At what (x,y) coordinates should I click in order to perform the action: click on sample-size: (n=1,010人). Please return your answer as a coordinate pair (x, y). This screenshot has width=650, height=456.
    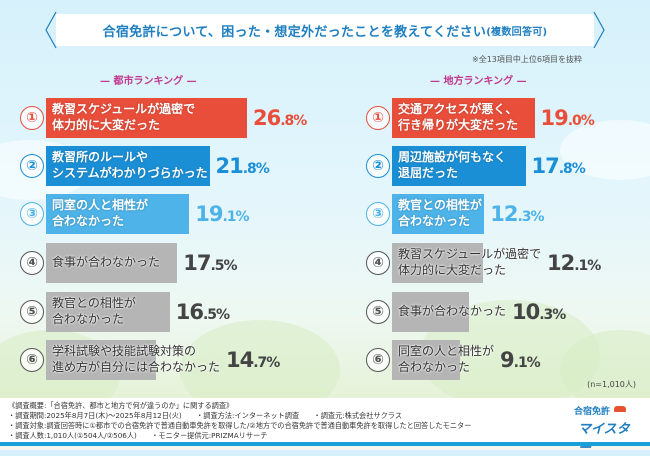
    Looking at the image, I should click on (611, 384).